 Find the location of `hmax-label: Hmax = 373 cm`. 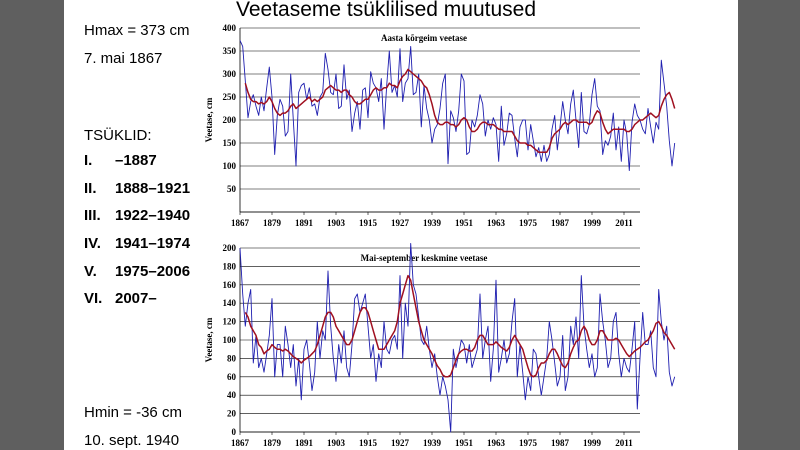

hmax-label: Hmax = 373 cm is located at coordinates (137, 30).